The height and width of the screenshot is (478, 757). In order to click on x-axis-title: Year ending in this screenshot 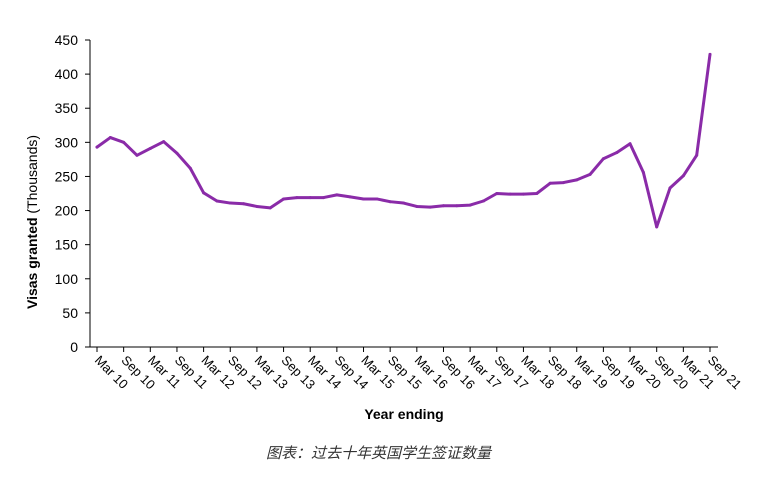, I will do `click(403, 414)`.